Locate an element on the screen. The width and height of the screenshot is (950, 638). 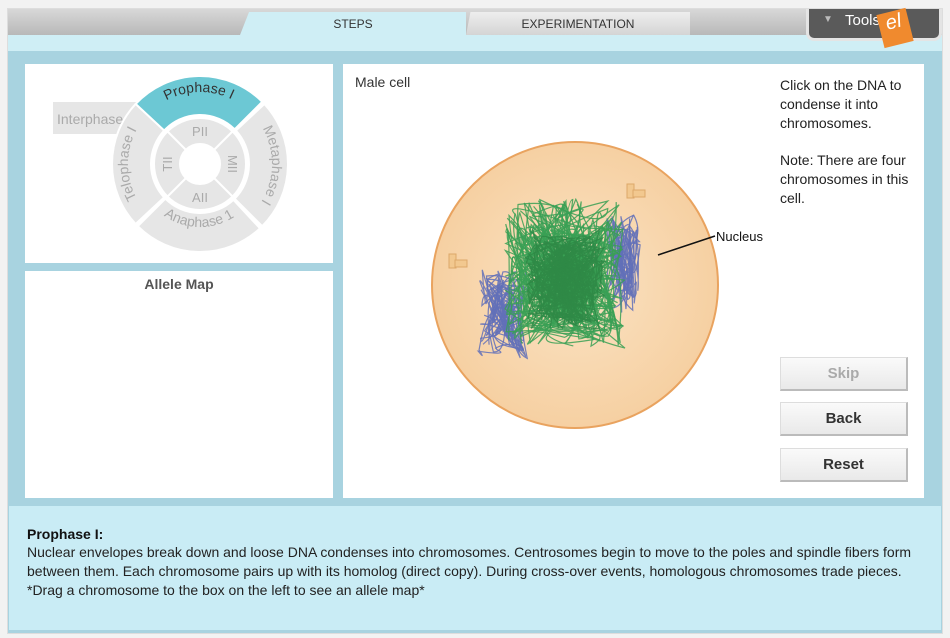
description-title: Prophase I: is located at coordinates (65, 534).